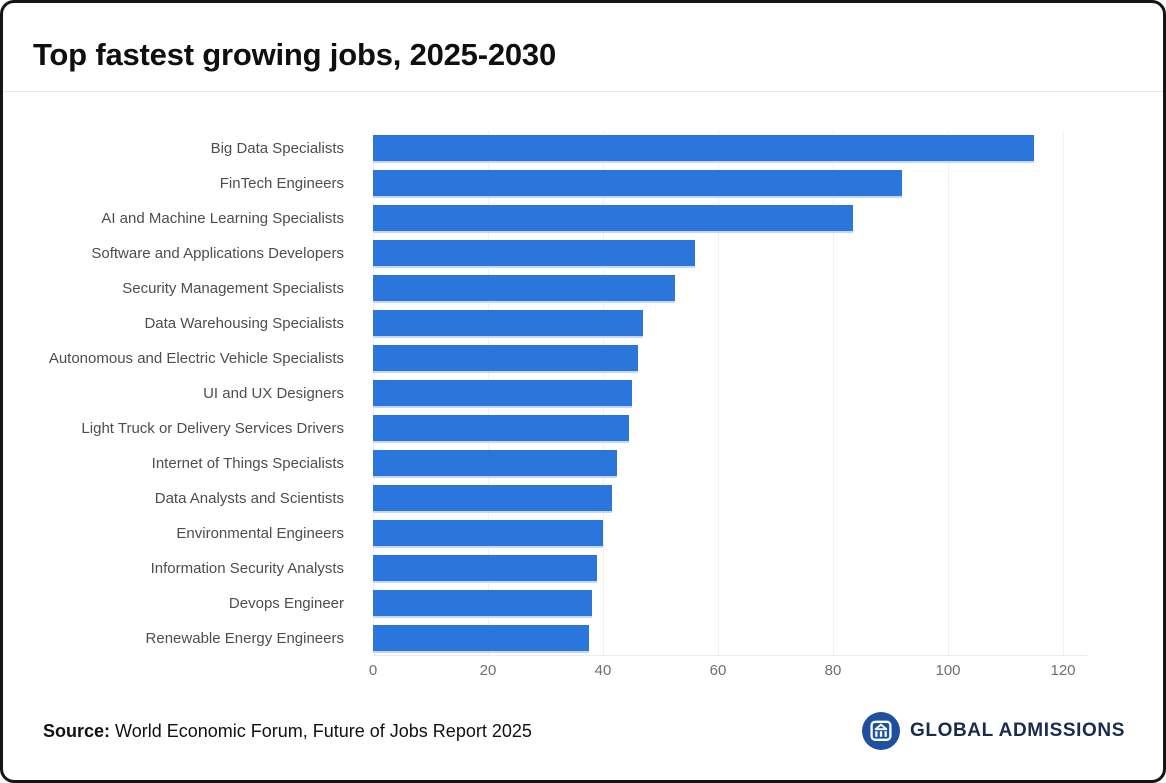 This screenshot has width=1166, height=783. I want to click on x-tick-label: 80, so click(833, 670).